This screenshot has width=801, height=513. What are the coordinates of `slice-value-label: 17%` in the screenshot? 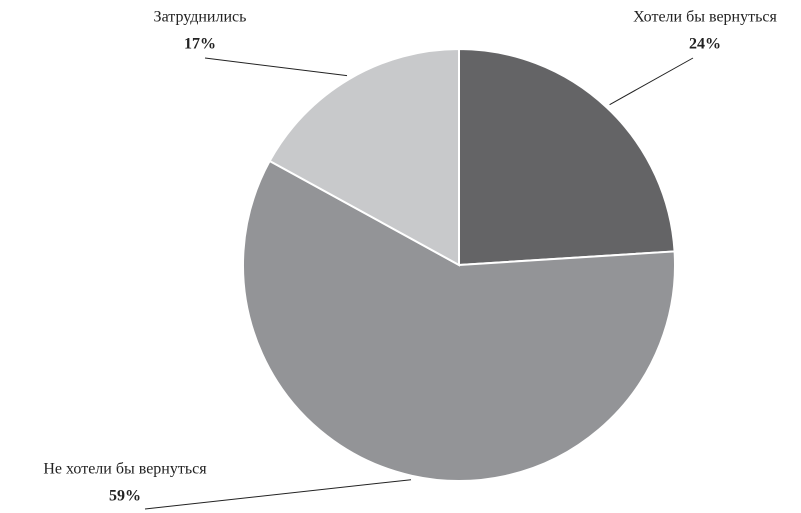 It's located at (200, 44).